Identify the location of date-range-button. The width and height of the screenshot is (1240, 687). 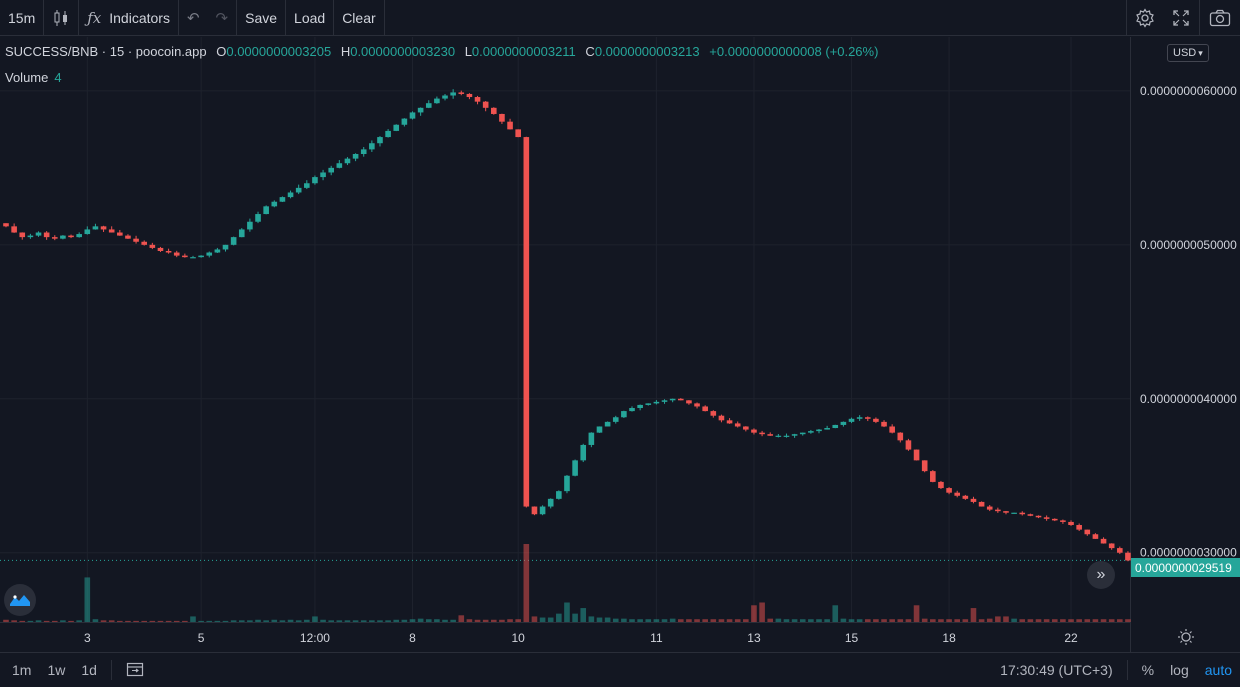
(135, 670).